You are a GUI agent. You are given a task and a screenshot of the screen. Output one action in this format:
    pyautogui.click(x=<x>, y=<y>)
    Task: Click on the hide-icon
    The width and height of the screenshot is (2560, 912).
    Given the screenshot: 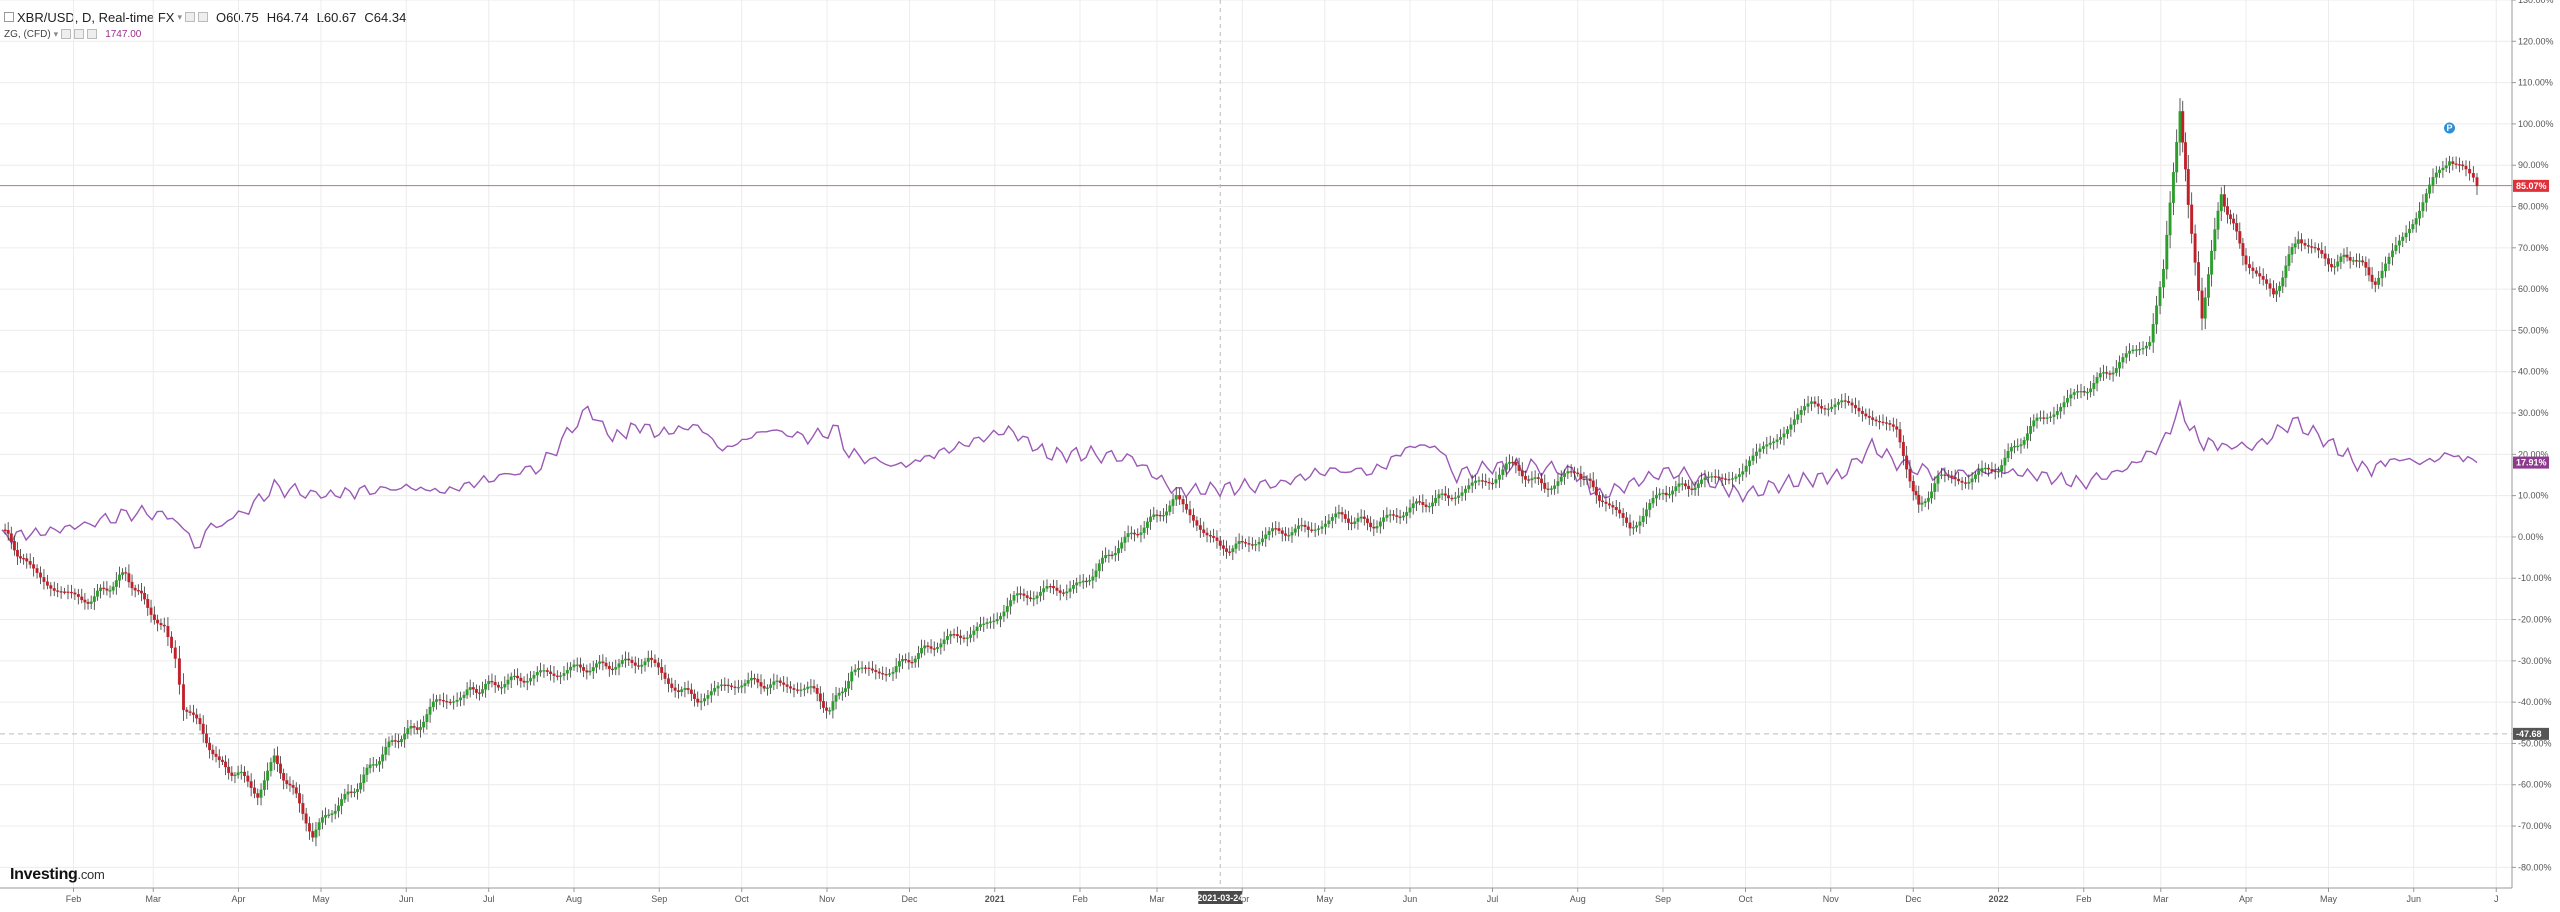 What is the action you would take?
    pyautogui.click(x=92, y=34)
    